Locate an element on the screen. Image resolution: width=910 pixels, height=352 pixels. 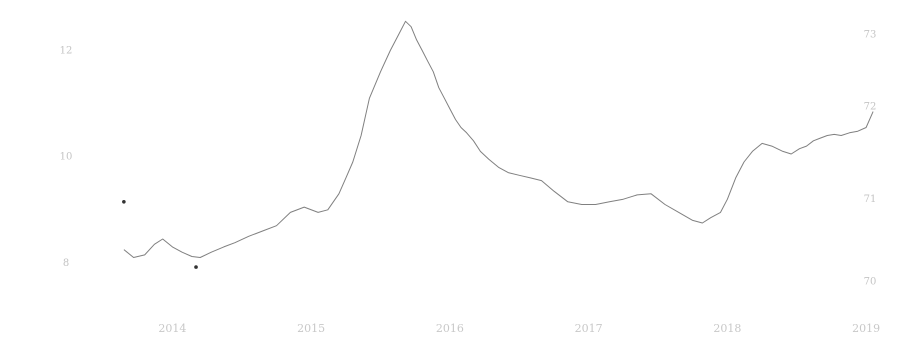
right-tick-label: 72 is located at coordinates (870, 106).